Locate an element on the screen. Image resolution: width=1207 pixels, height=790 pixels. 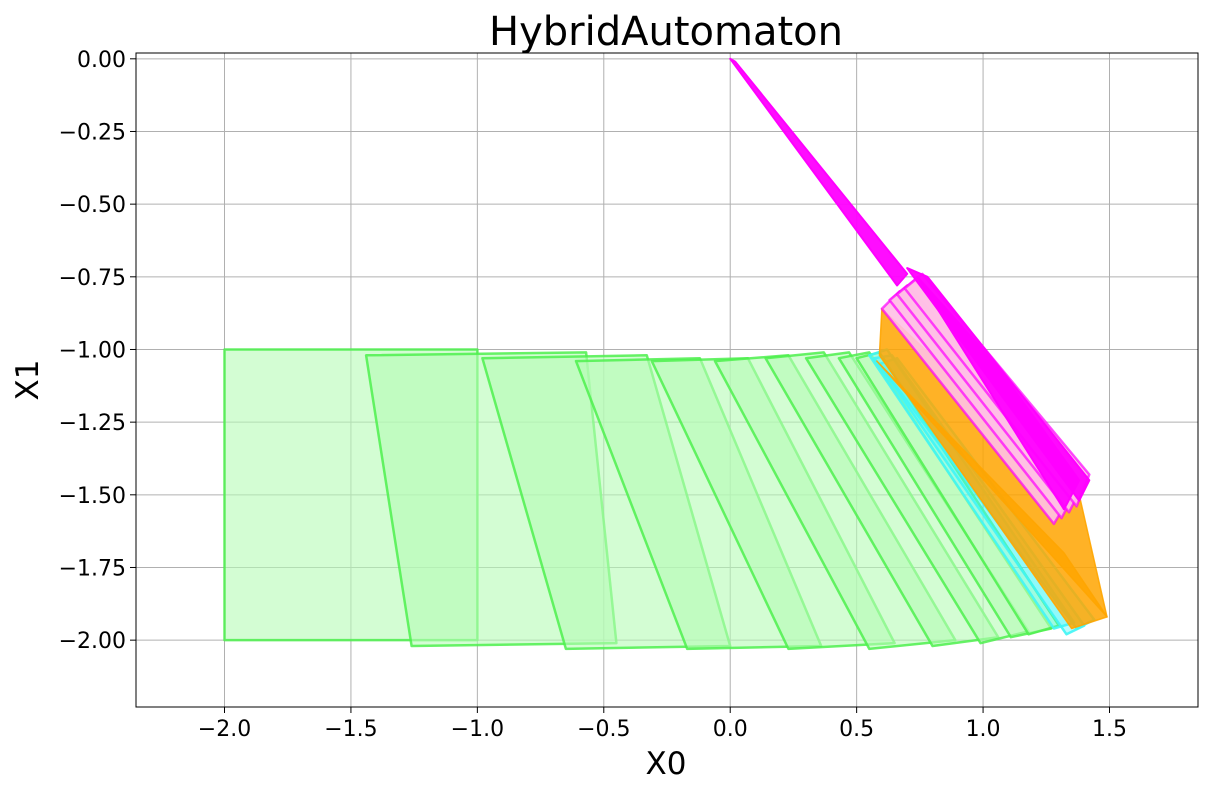
chart-title: HybridAutomaton is located at coordinates (666, 32).